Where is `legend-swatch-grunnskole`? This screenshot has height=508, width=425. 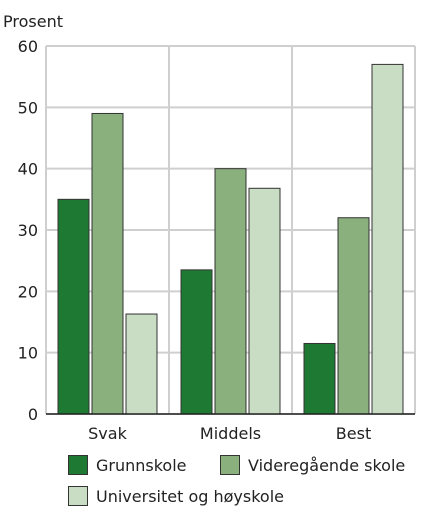 legend-swatch-grunnskole is located at coordinates (78, 465).